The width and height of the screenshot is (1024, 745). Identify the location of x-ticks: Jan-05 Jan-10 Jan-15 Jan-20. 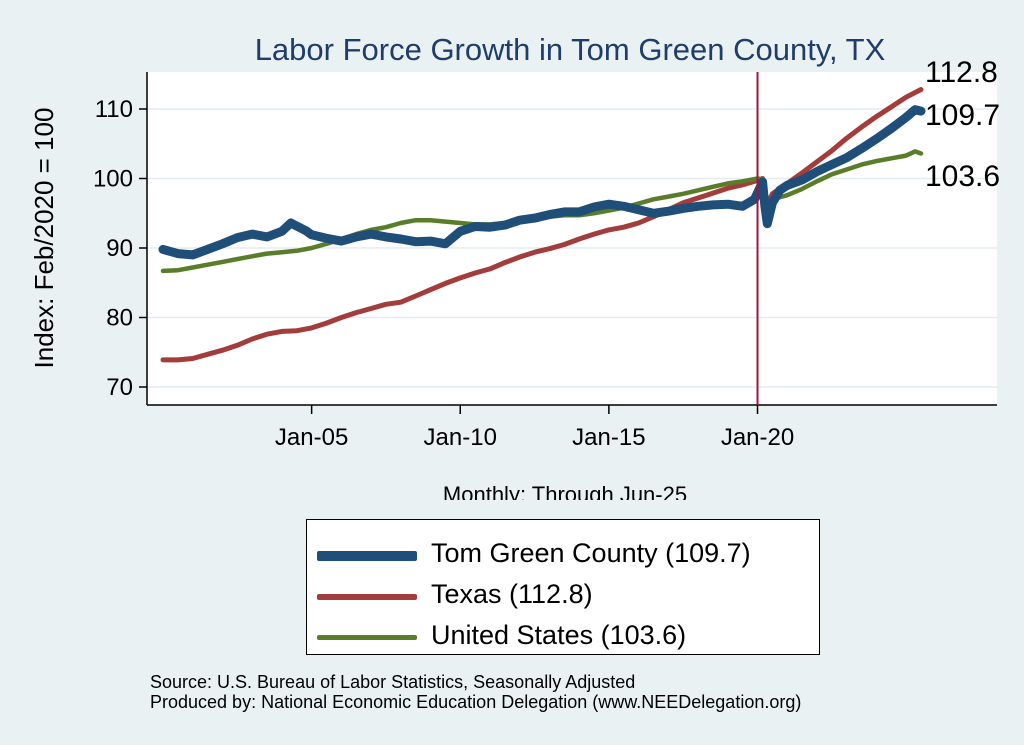
(534, 428).